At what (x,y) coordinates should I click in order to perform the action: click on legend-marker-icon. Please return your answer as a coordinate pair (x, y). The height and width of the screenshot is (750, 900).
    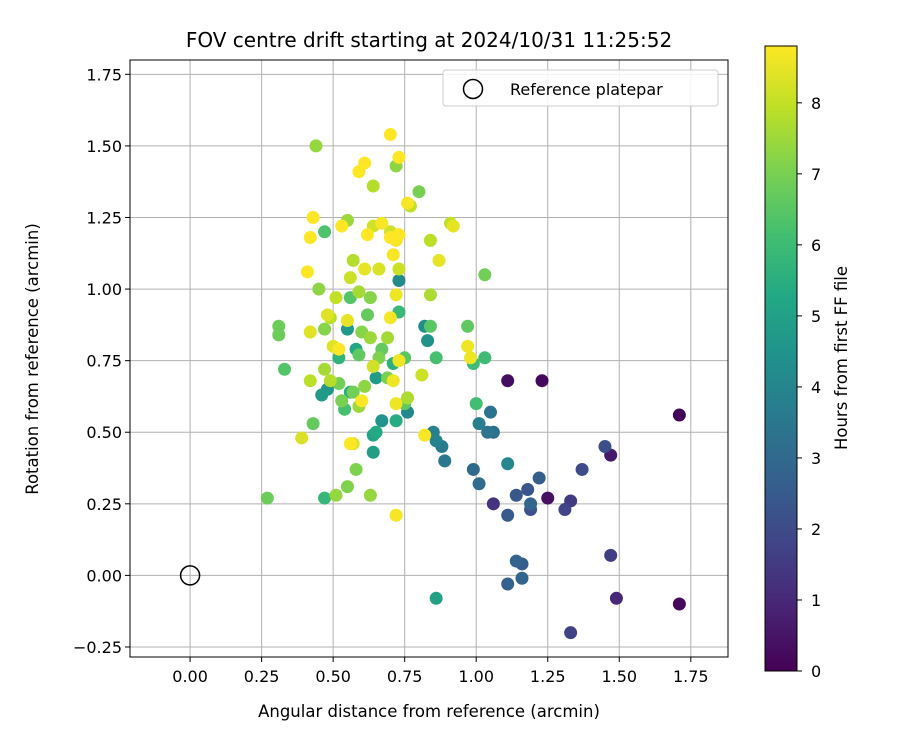
    Looking at the image, I should click on (473, 89).